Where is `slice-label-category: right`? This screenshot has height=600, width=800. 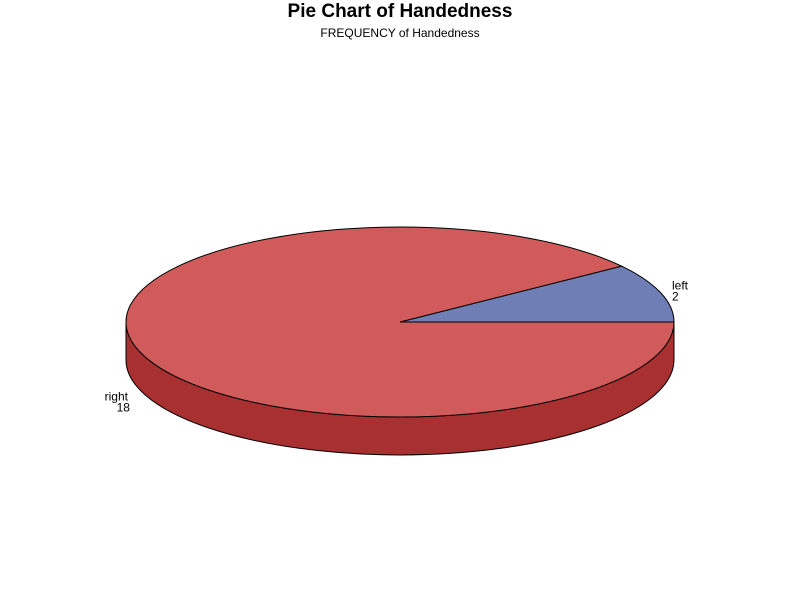 slice-label-category: right is located at coordinates (117, 396).